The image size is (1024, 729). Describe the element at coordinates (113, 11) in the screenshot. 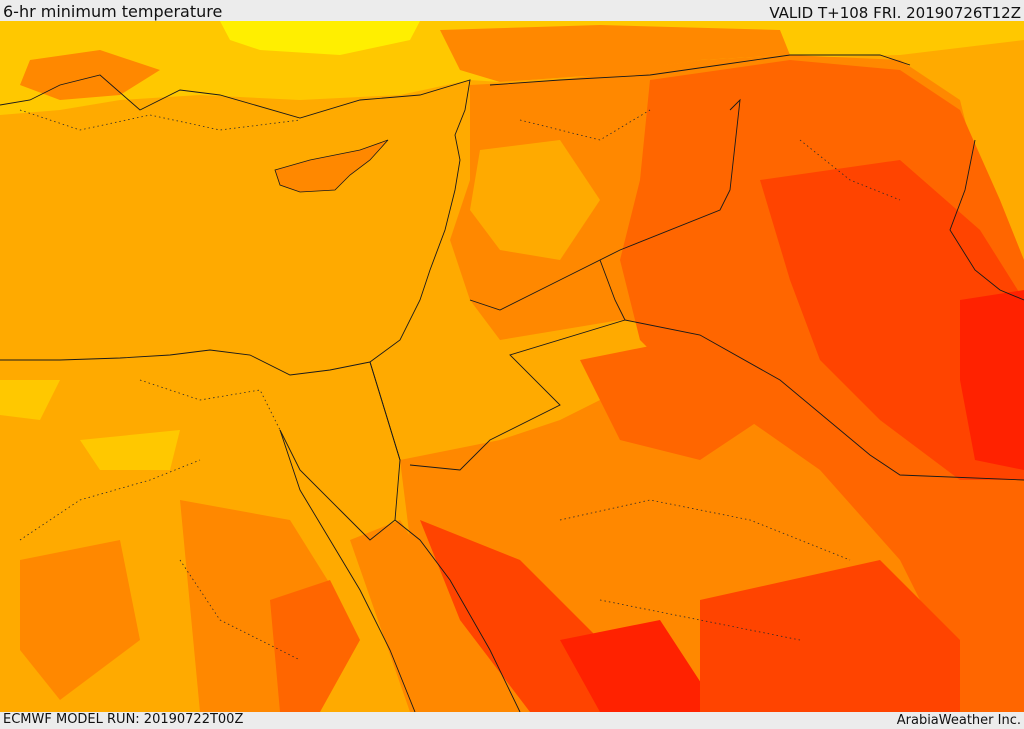

I see `map-title: 6-hr minimum temperature` at that location.